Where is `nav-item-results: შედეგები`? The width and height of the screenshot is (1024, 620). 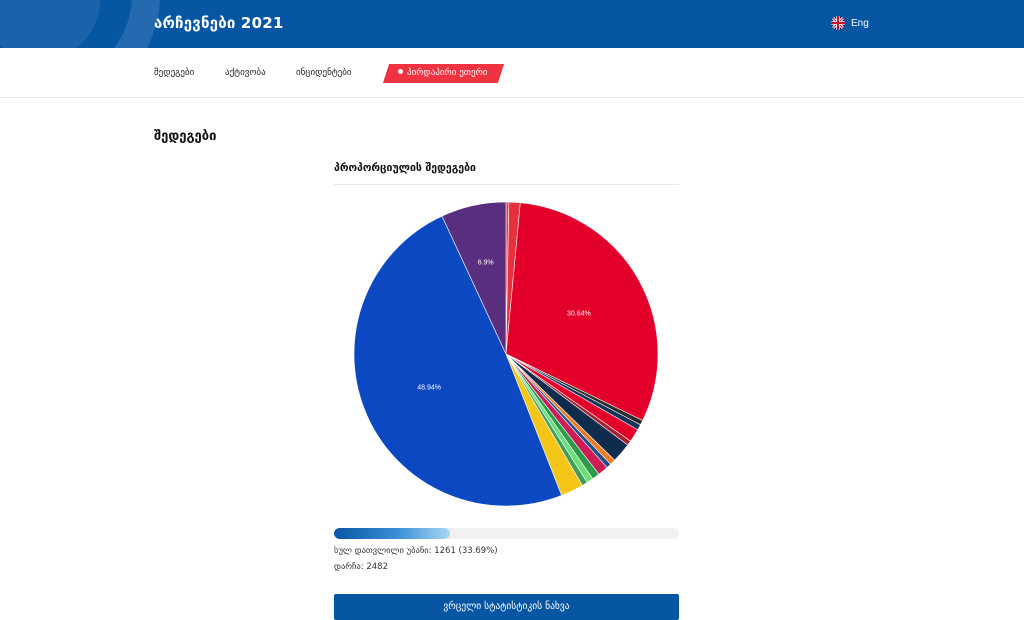 nav-item-results: შედეგები is located at coordinates (174, 73).